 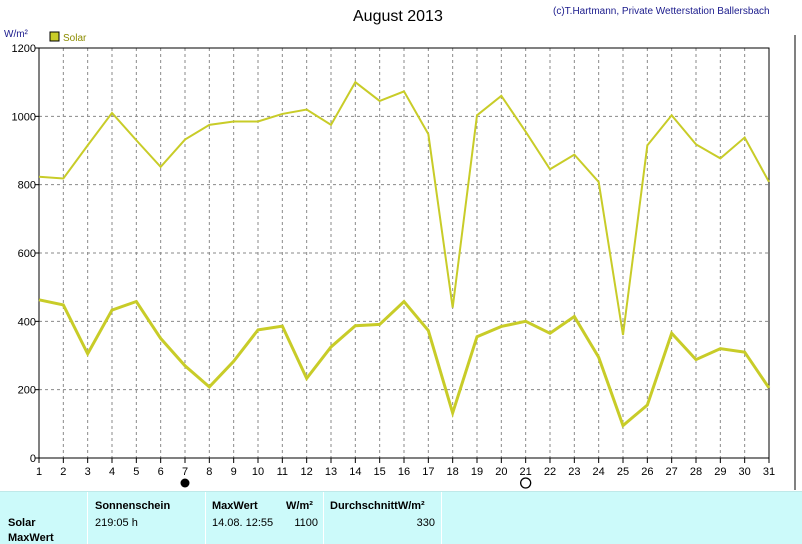 What do you see at coordinates (599, 472) in the screenshot?
I see `x-tick-label: 24` at bounding box center [599, 472].